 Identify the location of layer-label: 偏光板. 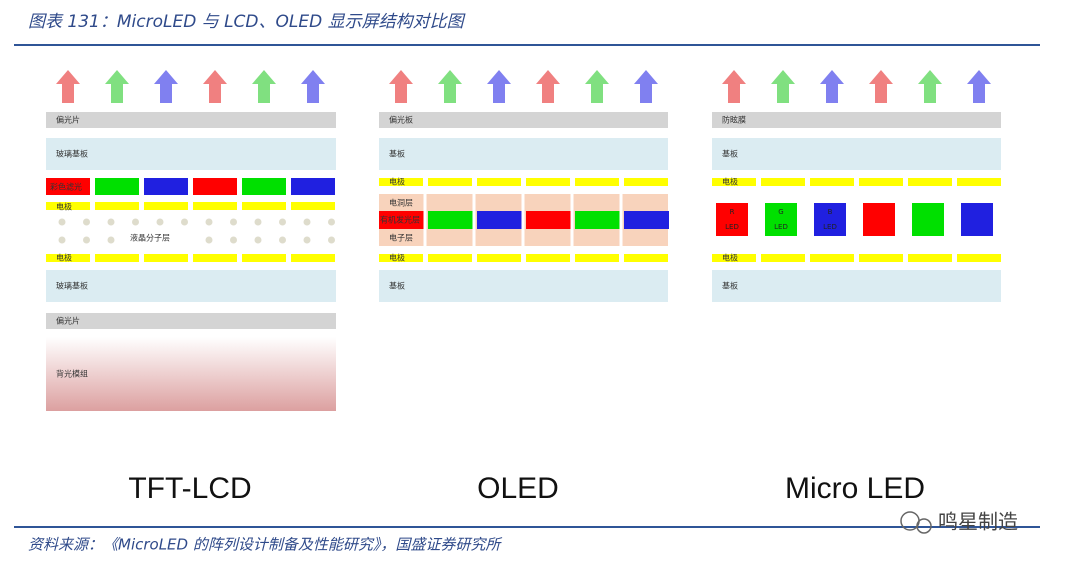
(401, 120).